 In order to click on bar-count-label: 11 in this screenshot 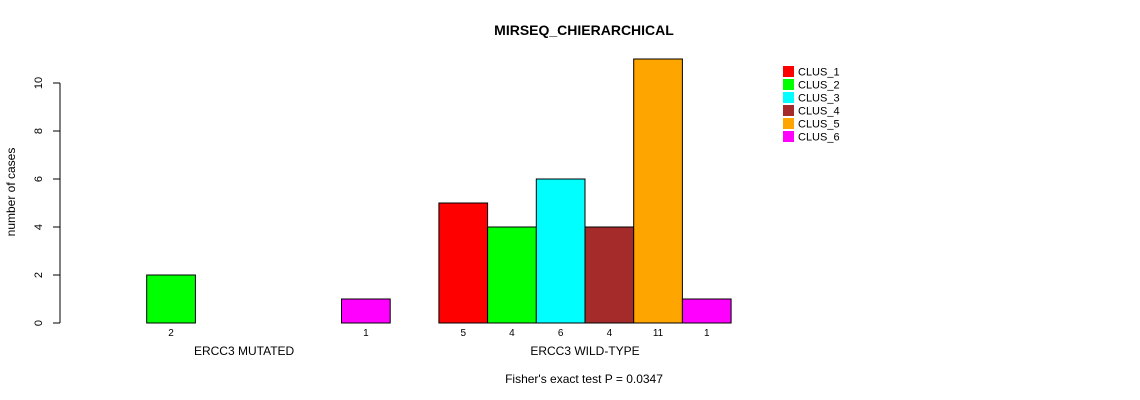, I will do `click(658, 333)`.